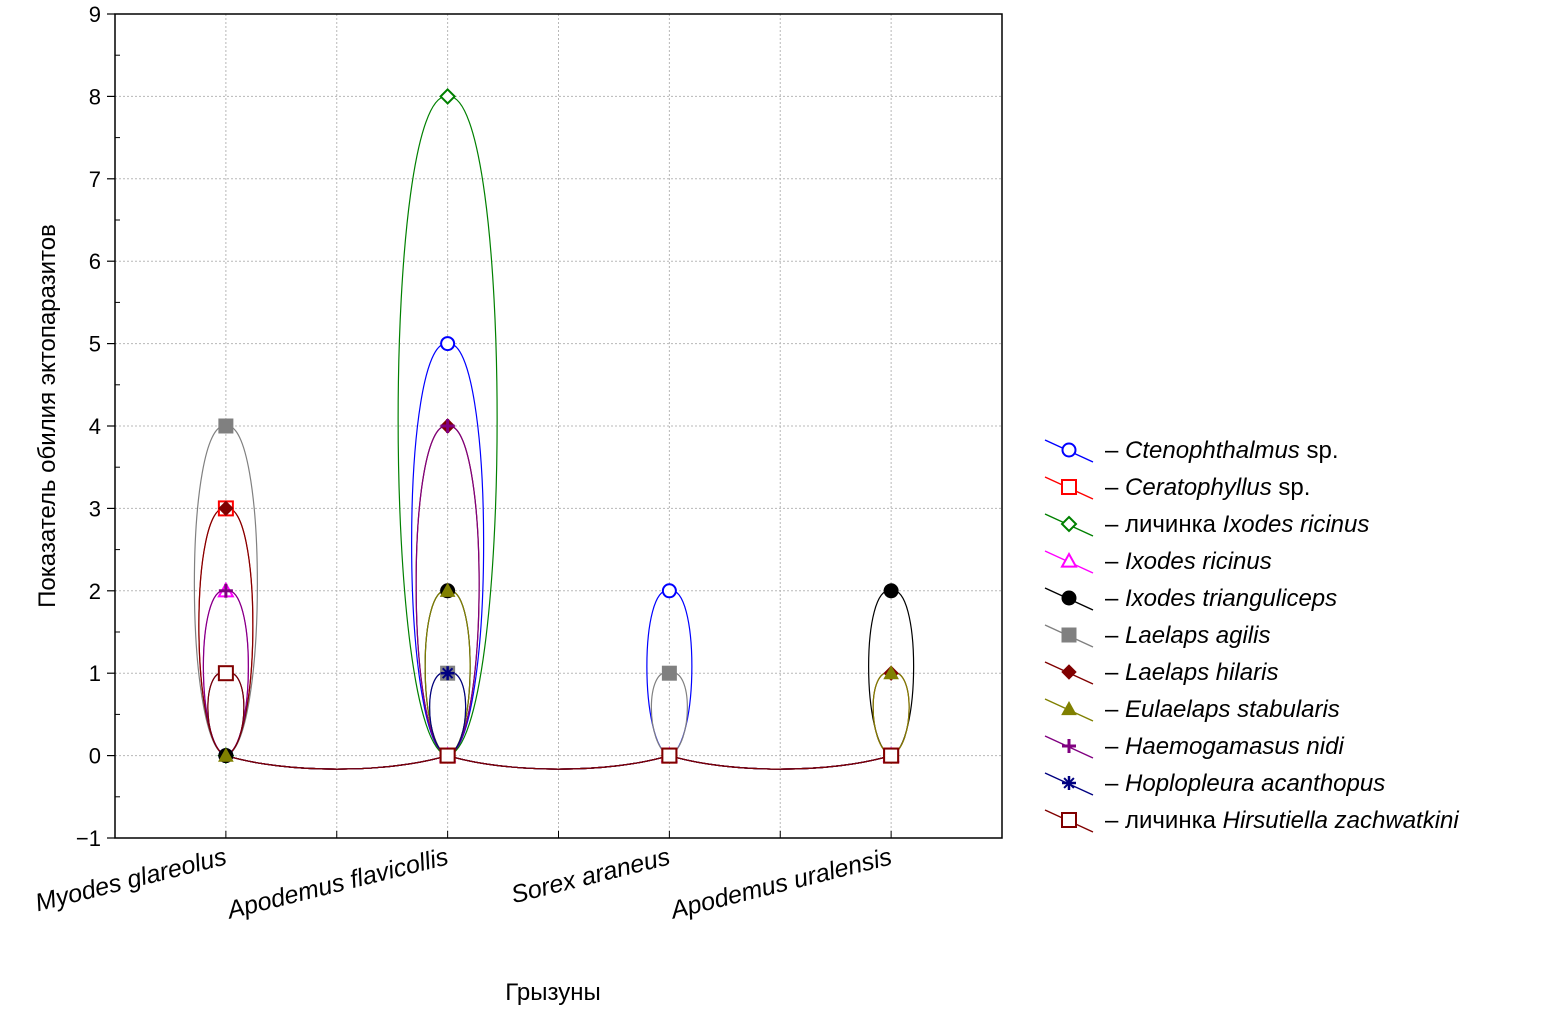  What do you see at coordinates (1187, 635) in the screenshot?
I see `legend-label: – Laelaps agilis` at bounding box center [1187, 635].